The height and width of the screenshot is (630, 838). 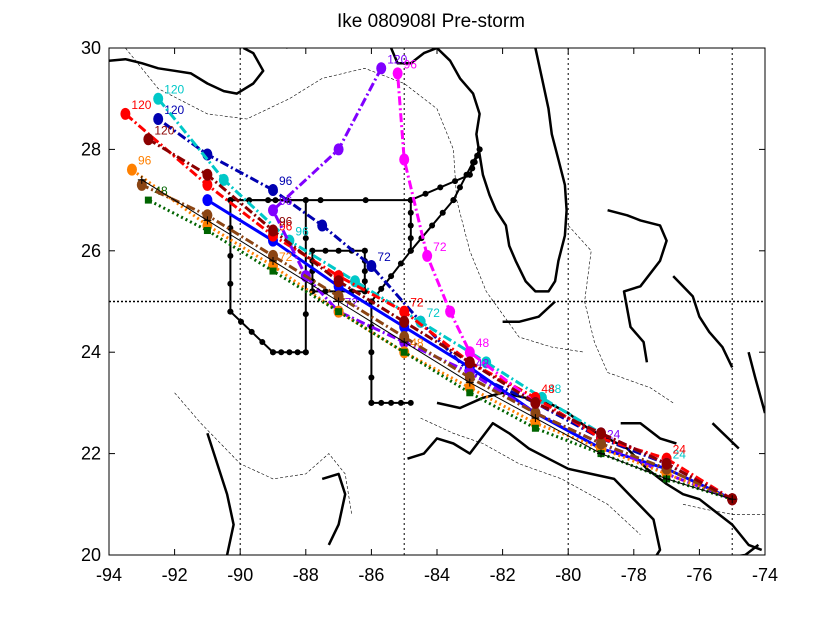 I want to click on y-tick-labels: 20 22 24 26 28 30, so click(x=91, y=301).